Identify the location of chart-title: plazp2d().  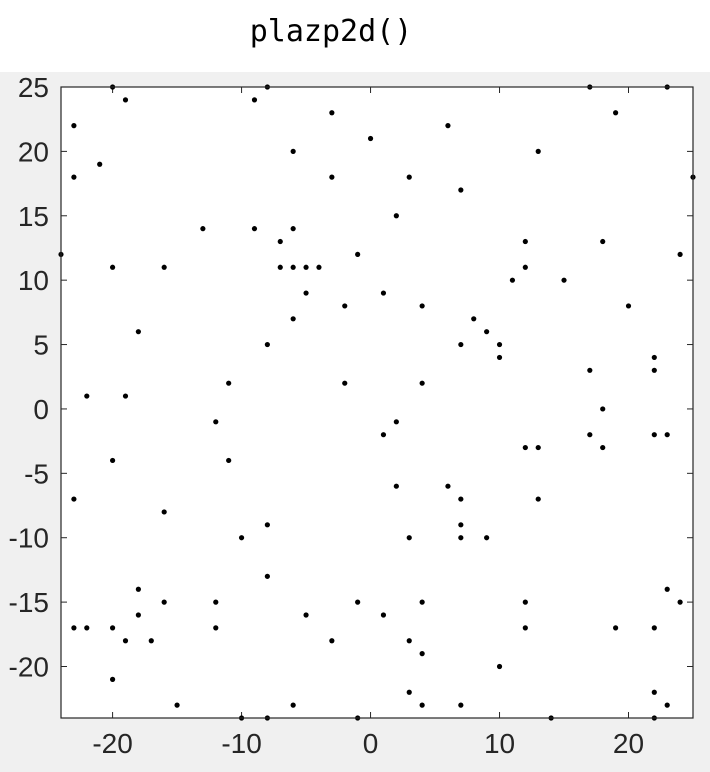
(331, 31).